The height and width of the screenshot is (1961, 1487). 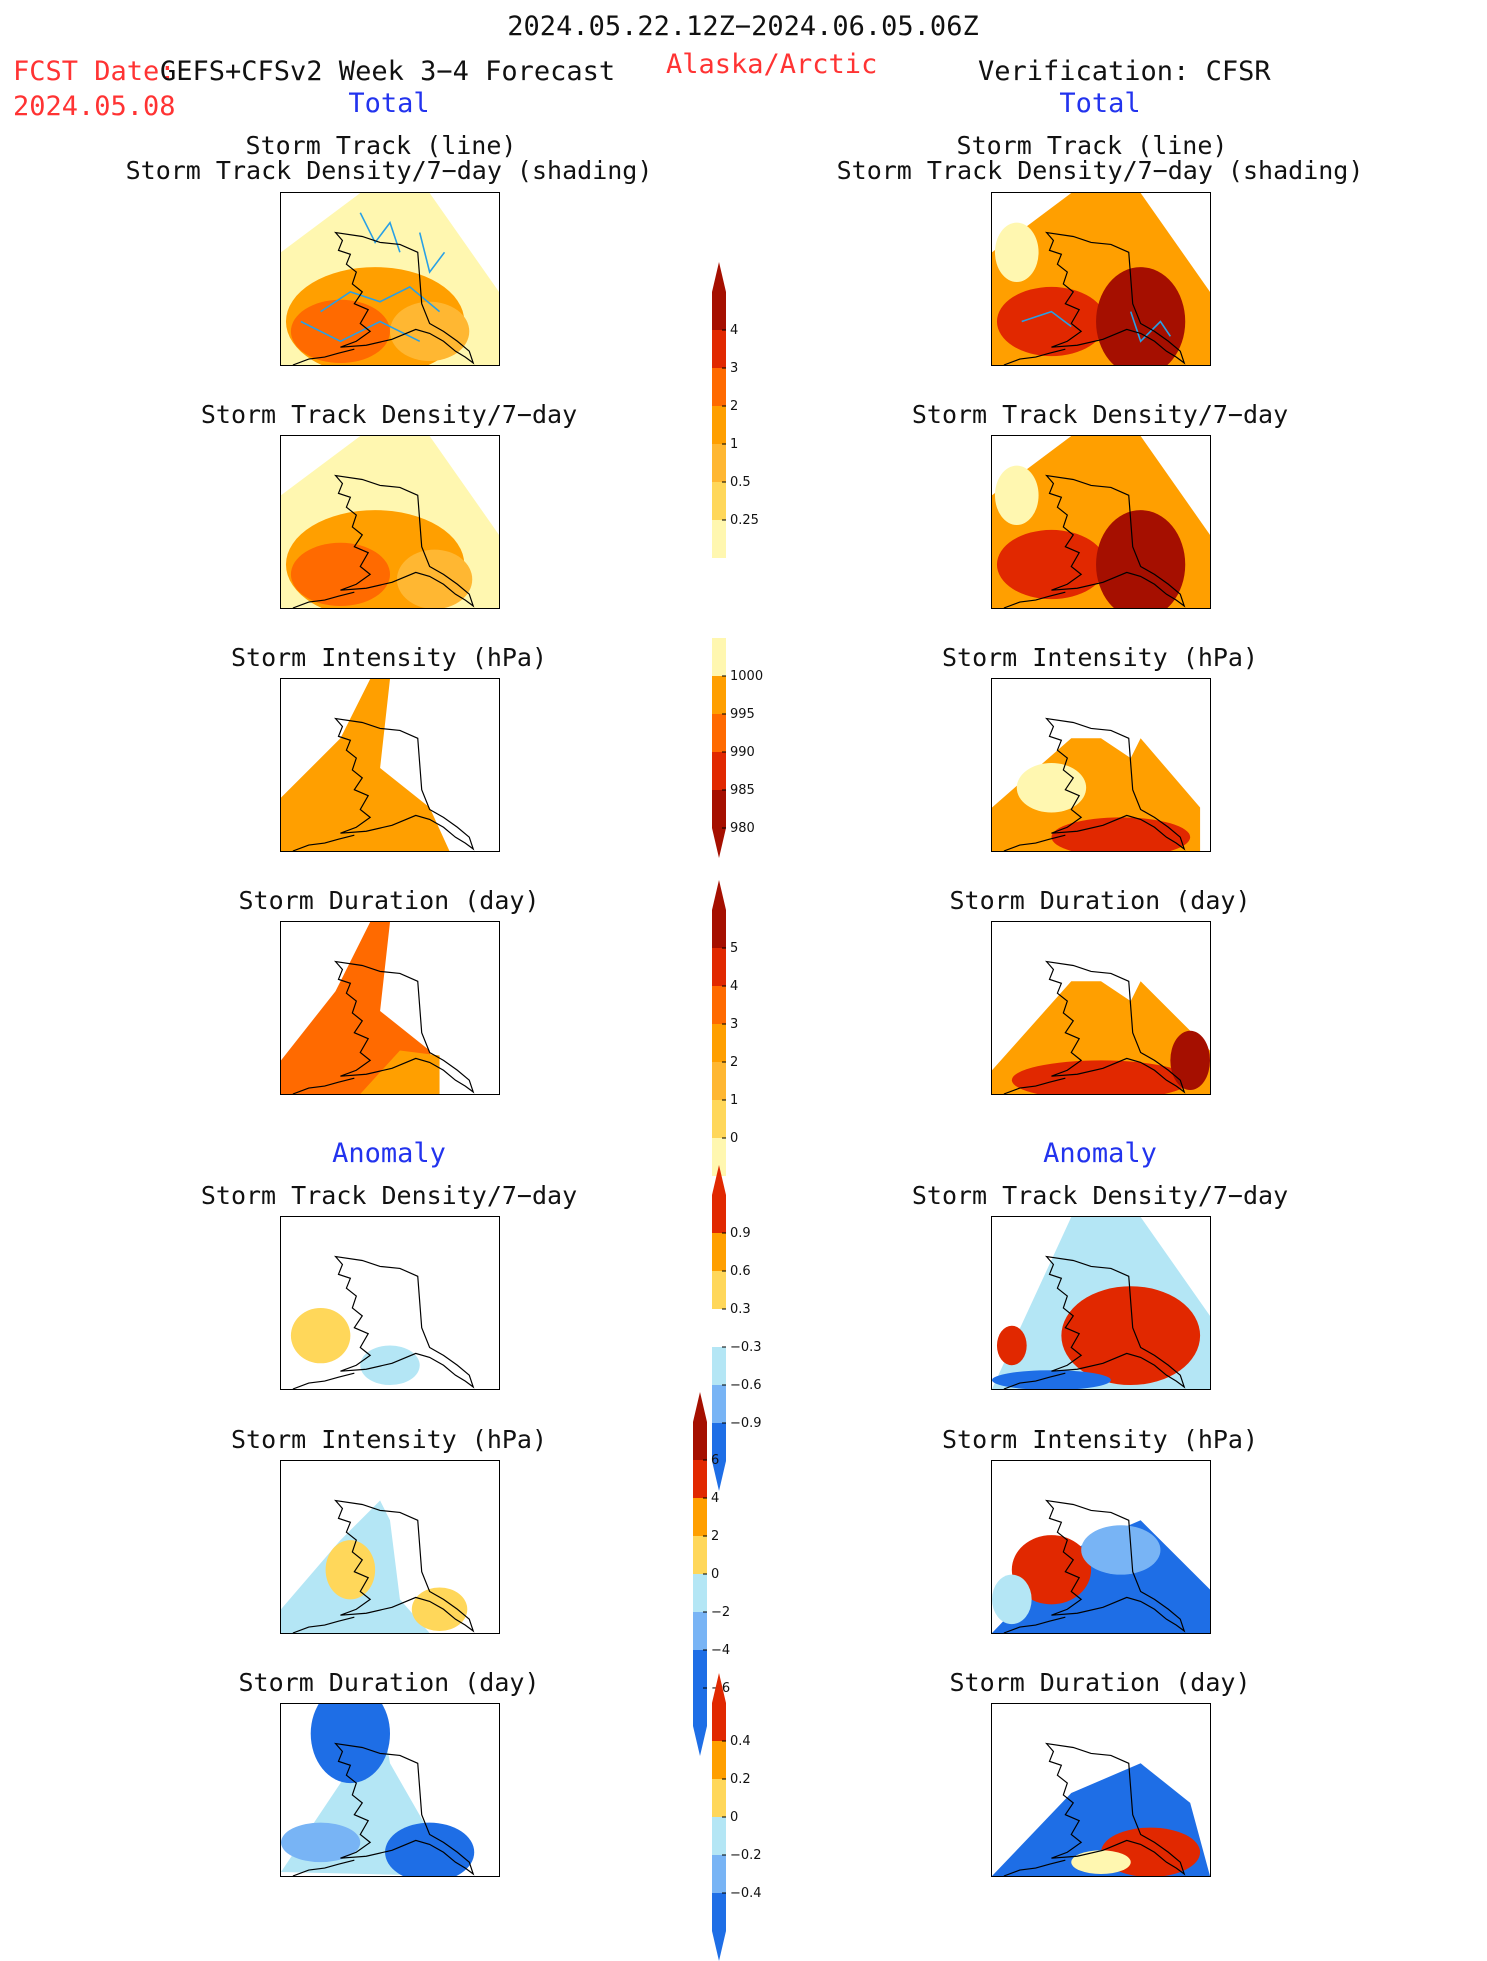 What do you see at coordinates (742, 410) in the screenshot?
I see `colorbar-density-total: 4 3 2 1 0.5 0.25` at bounding box center [742, 410].